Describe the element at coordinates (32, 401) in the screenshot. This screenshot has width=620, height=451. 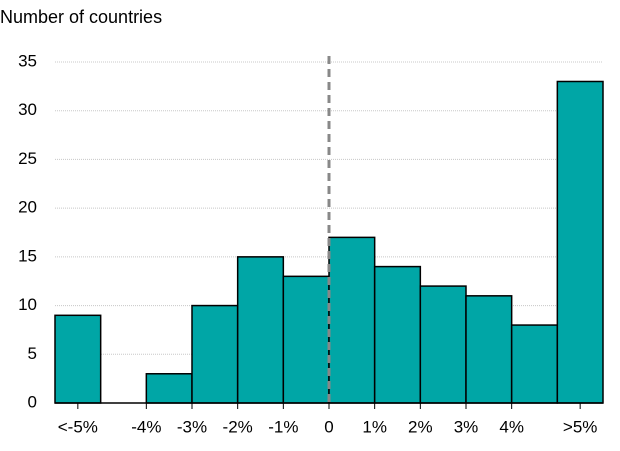
I see `y-tick-label: 0` at that location.